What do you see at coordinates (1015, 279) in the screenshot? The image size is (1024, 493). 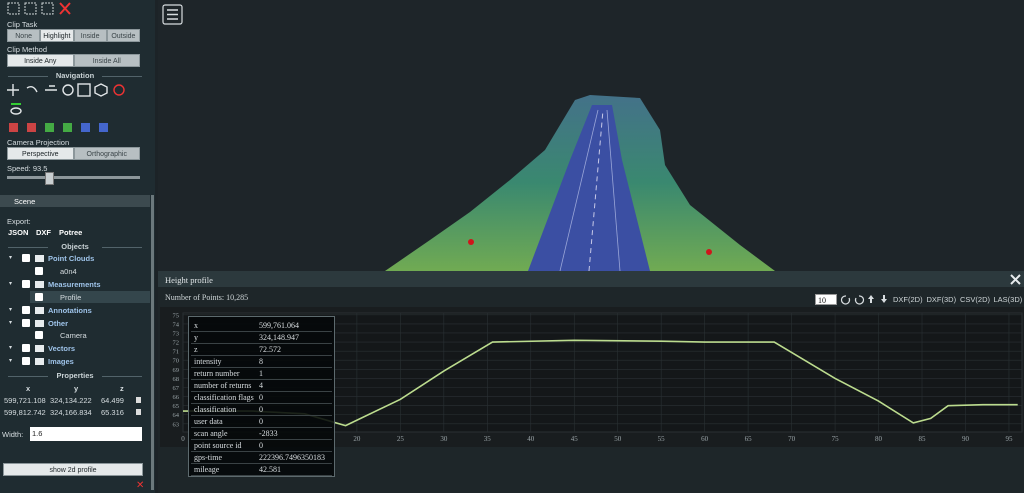 I see `close-button` at bounding box center [1015, 279].